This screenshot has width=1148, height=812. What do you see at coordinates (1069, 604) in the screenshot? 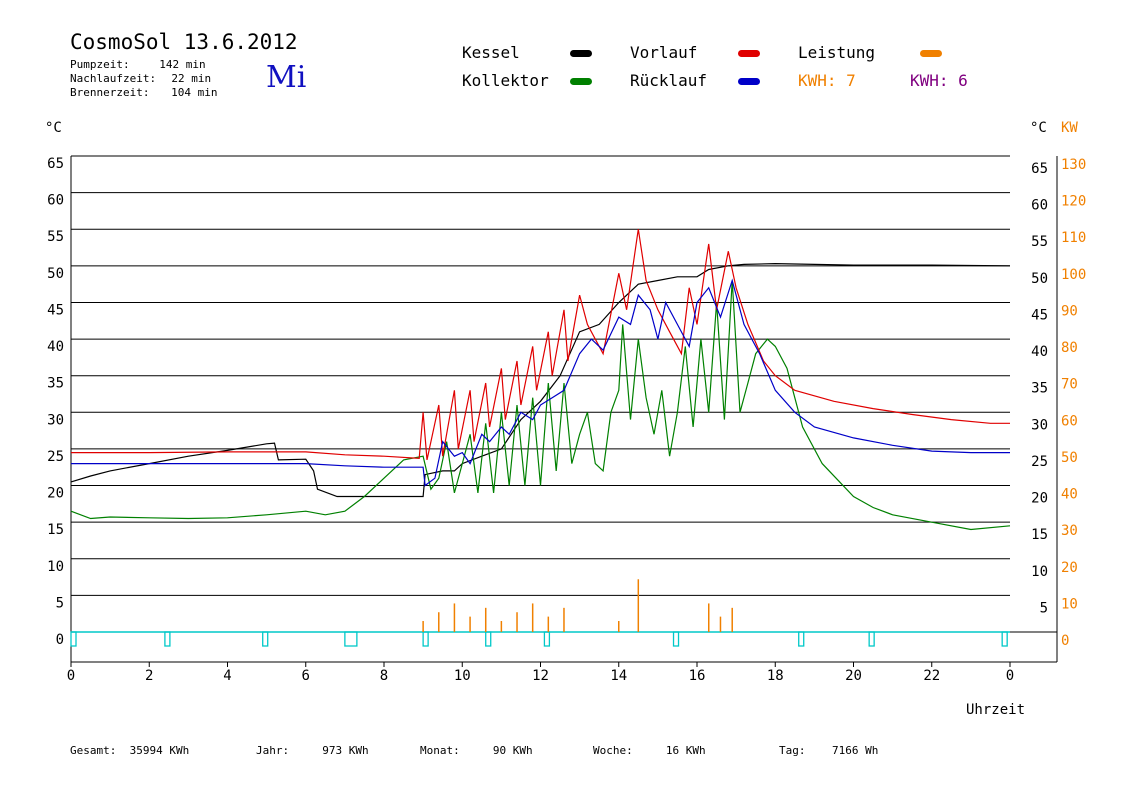
I see `y-tick-label-right-kw: 10` at bounding box center [1069, 604].